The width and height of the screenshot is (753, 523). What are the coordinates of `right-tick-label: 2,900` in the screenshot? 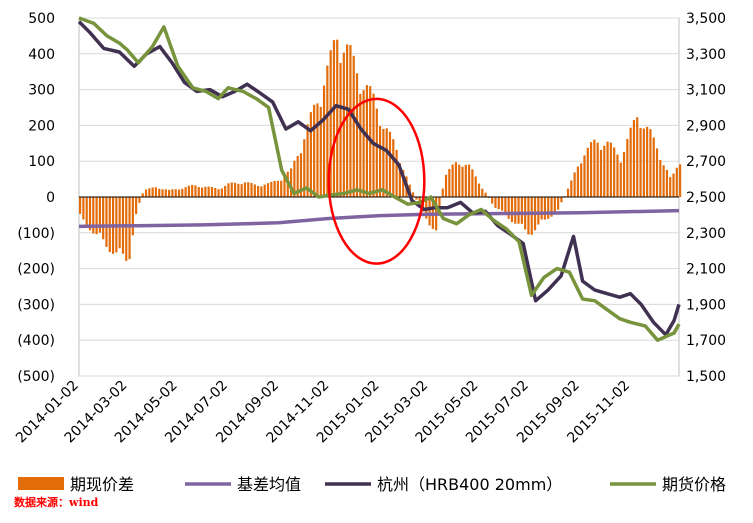 It's located at (706, 126).